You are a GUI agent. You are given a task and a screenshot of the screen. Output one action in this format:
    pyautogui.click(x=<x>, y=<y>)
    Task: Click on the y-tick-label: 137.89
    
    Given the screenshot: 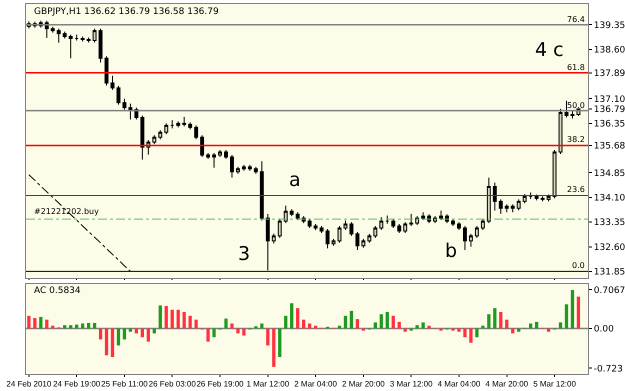 What is the action you would take?
    pyautogui.click(x=609, y=73)
    